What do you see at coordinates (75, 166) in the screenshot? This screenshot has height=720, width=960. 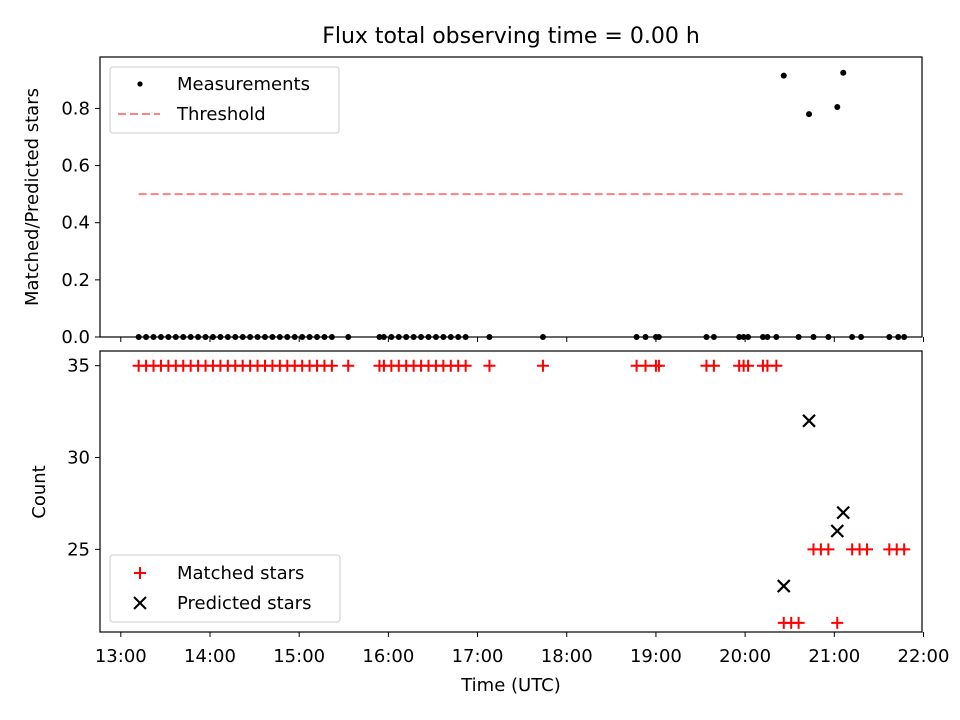 I see `top-y-tick-label: 0.6` at bounding box center [75, 166].